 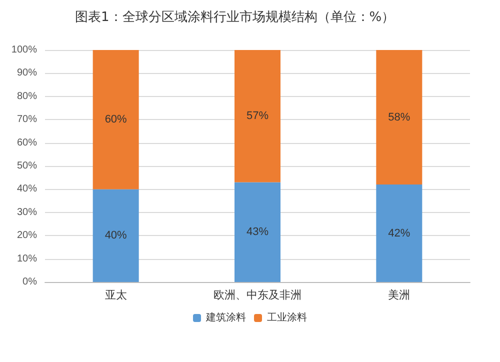 I want to click on data-label: 40%, so click(x=116, y=236).